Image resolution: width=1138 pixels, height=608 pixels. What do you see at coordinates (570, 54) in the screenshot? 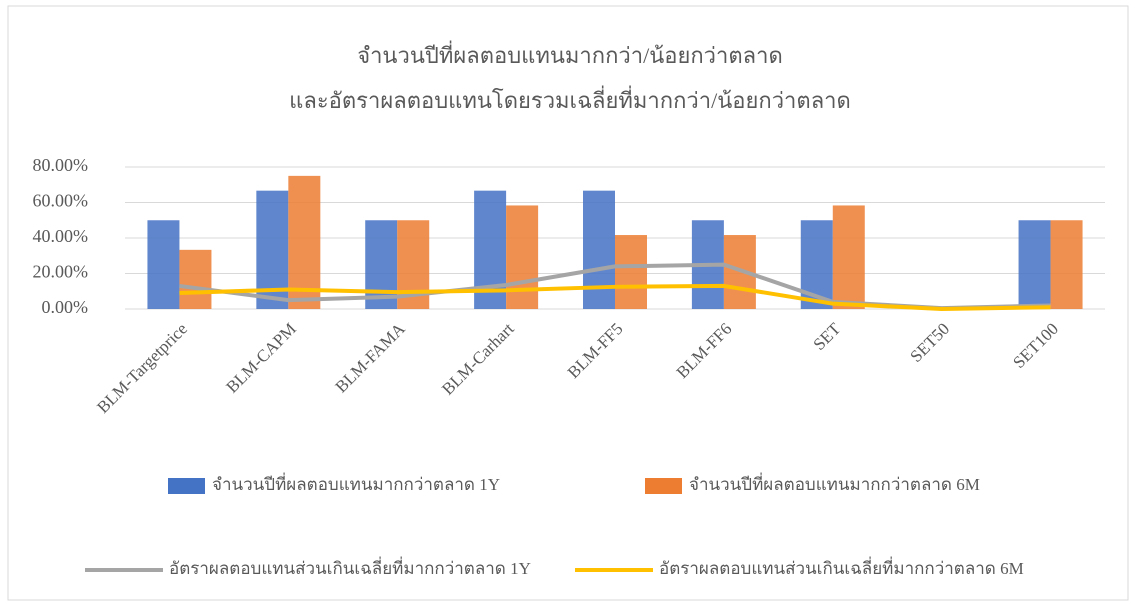
I see `chart-title: จำนวนปีที่ผลตอบแทนมากกว่า/น้อยกว่าตลาด` at bounding box center [570, 54].